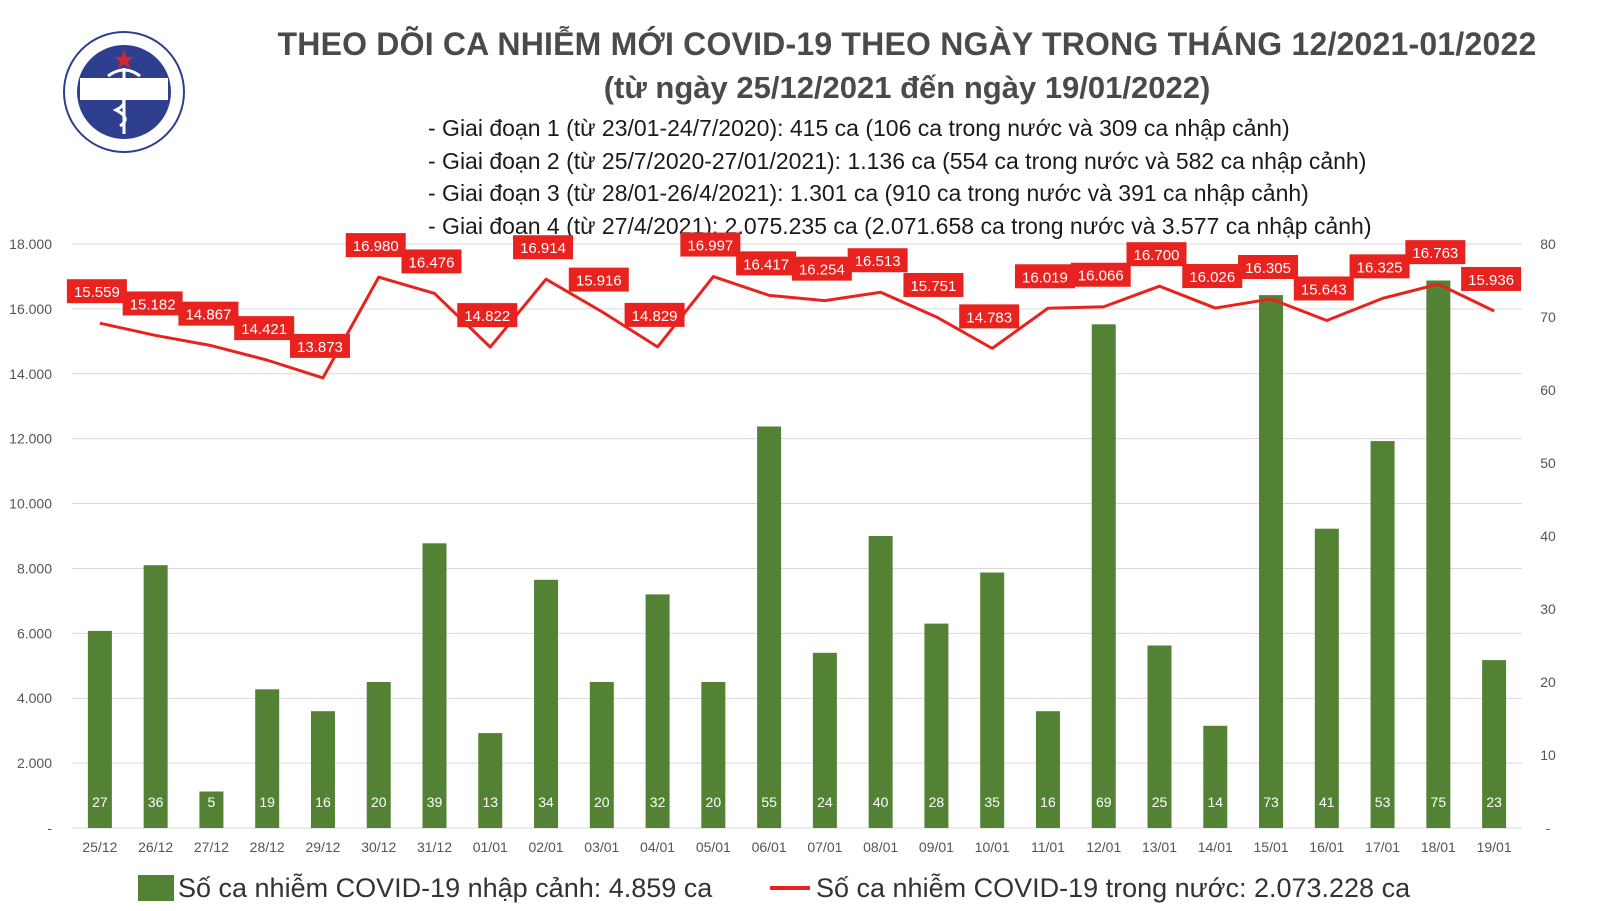 The height and width of the screenshot is (911, 1600). I want to click on x-tick-label: 08/01, so click(880, 847).